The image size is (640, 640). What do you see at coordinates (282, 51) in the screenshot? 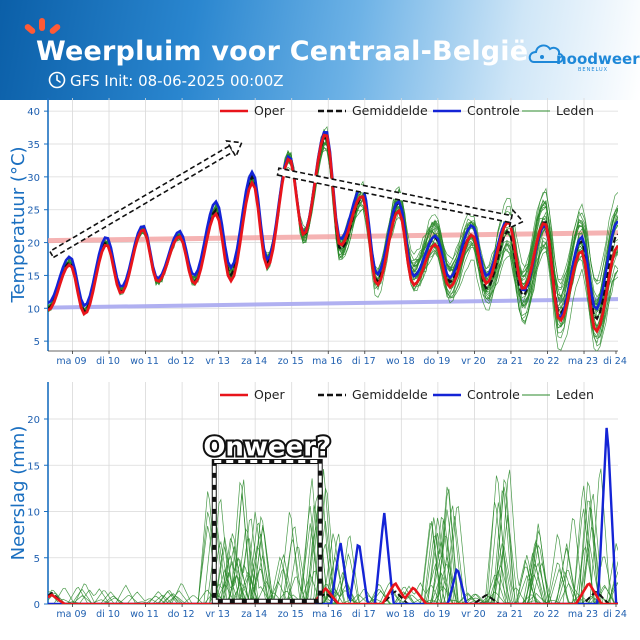
I see `page-title: Weerpluim voor Centraal-België` at bounding box center [282, 51].